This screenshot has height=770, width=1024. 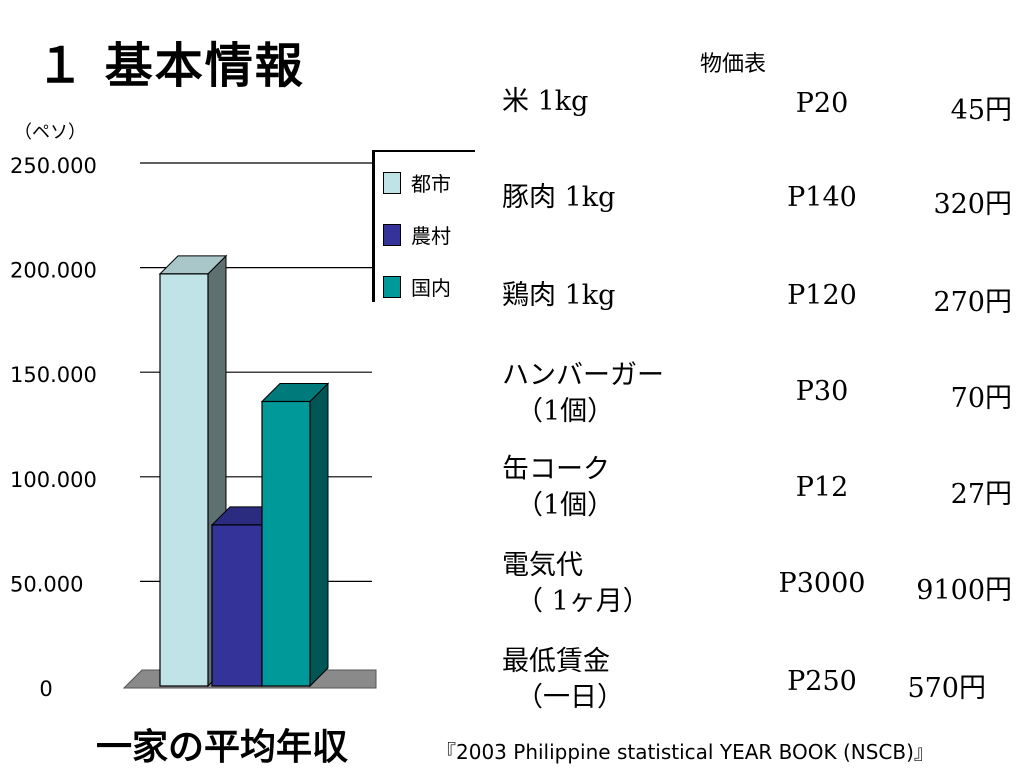 What do you see at coordinates (556, 661) in the screenshot?
I see `item-name-main: 最低賃金` at bounding box center [556, 661].